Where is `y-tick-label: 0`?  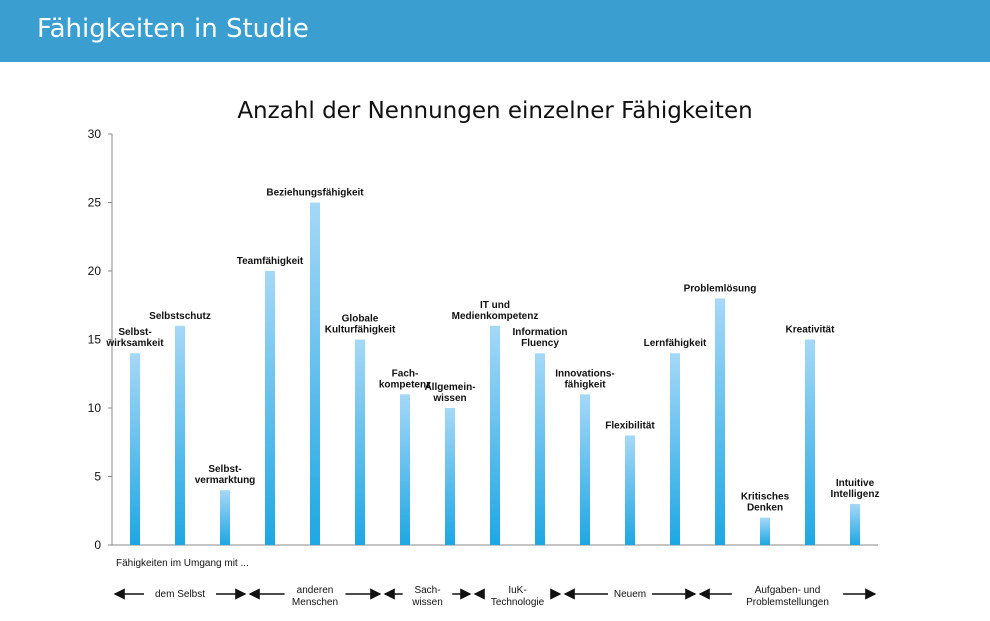 y-tick-label: 0 is located at coordinates (97, 545).